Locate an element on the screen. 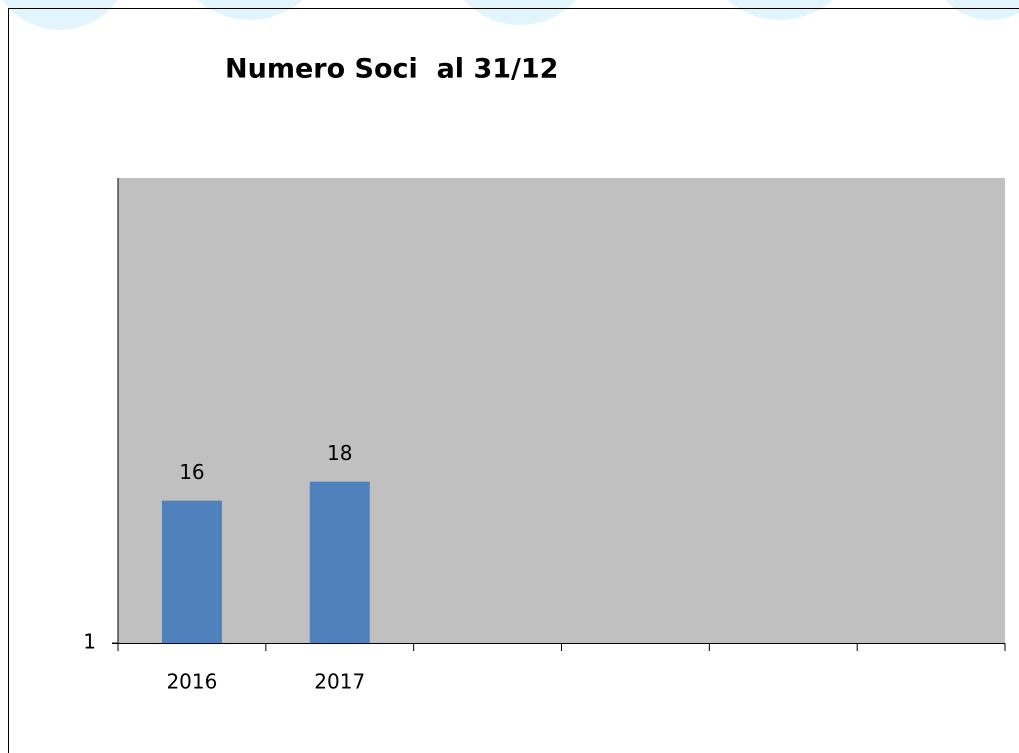  x-tick-label: 2017 is located at coordinates (339, 682).